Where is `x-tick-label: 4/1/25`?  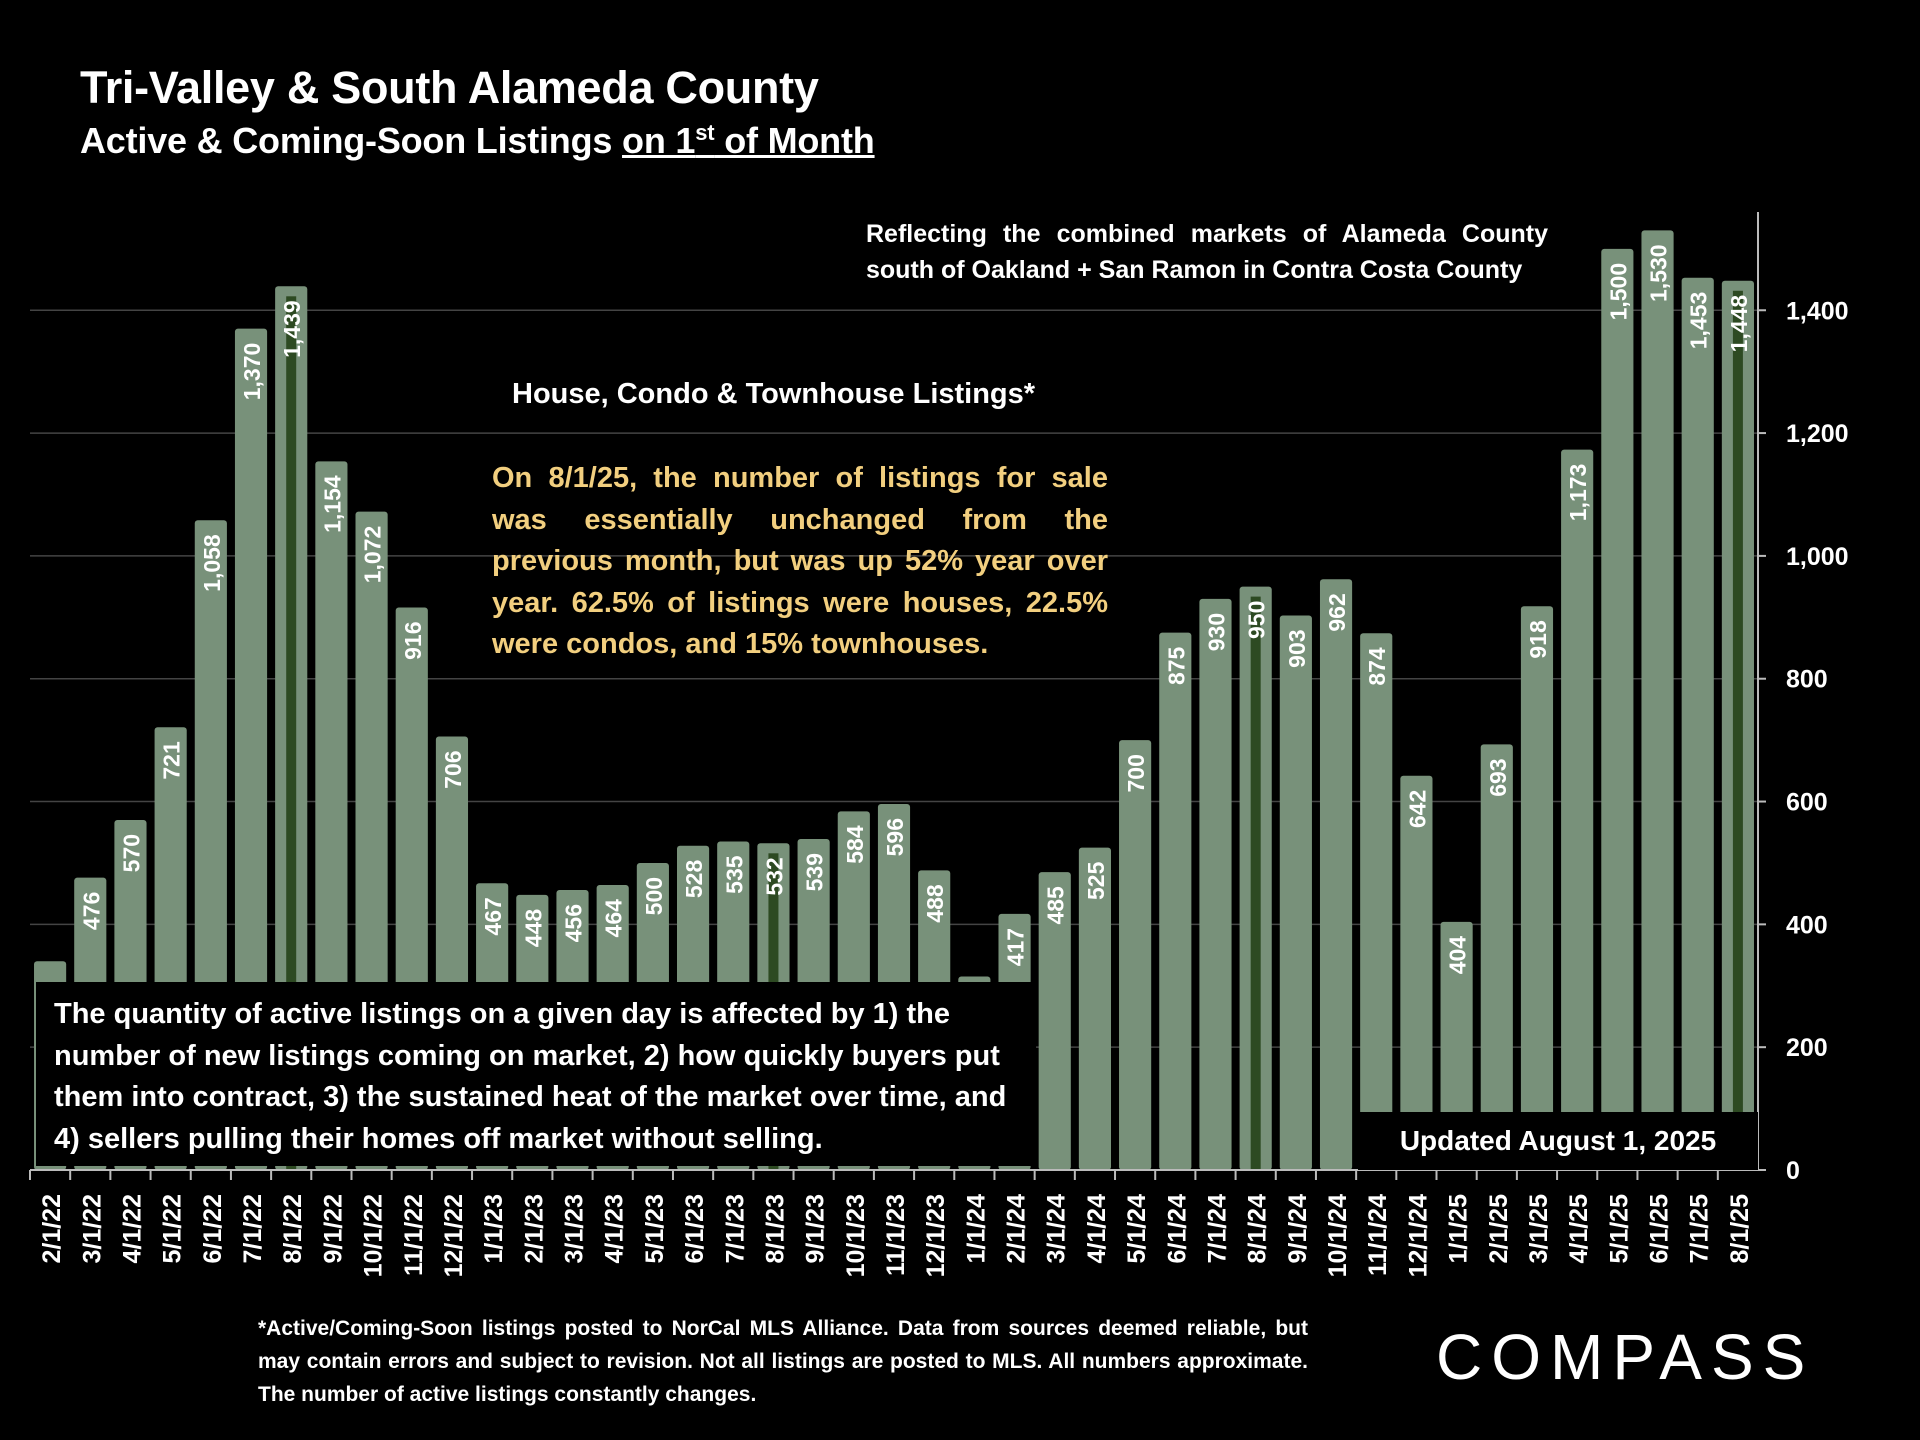 x-tick-label: 4/1/25 is located at coordinates (1579, 1229).